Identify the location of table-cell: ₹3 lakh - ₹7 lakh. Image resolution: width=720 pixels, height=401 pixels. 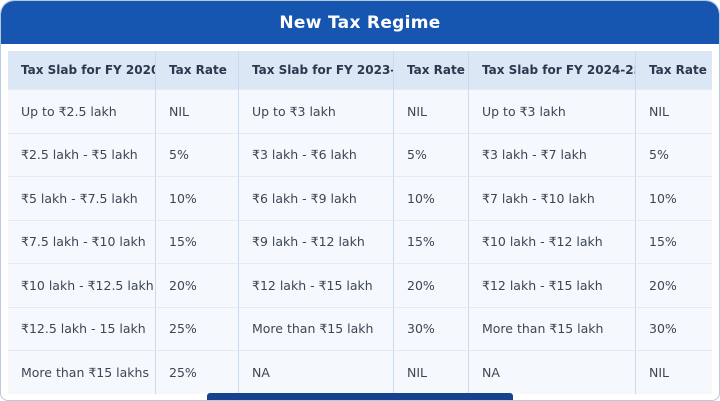
(552, 154).